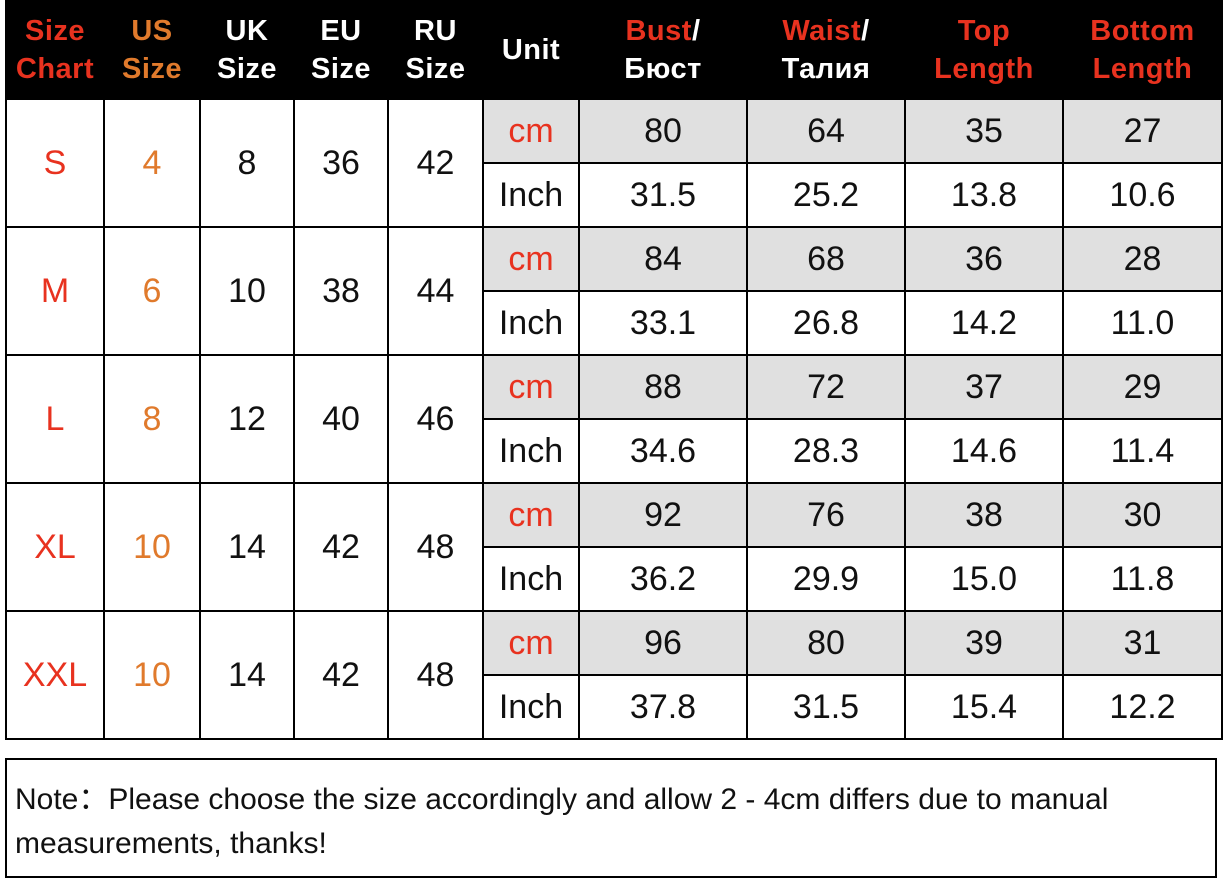  Describe the element at coordinates (1142, 451) in the screenshot. I see `bottom-length-cell: 11.4` at that location.